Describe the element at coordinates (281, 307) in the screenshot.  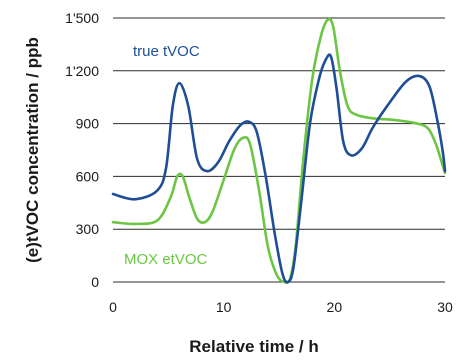
I see `x-tick-labels: 0 10 20 30` at that location.